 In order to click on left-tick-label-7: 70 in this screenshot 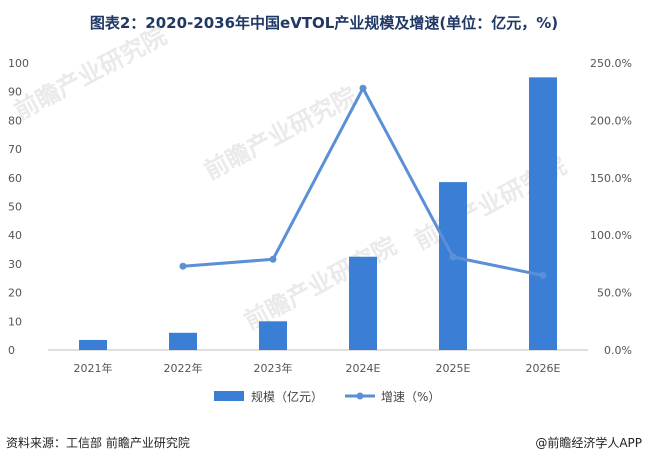, I will do `click(15, 149)`.